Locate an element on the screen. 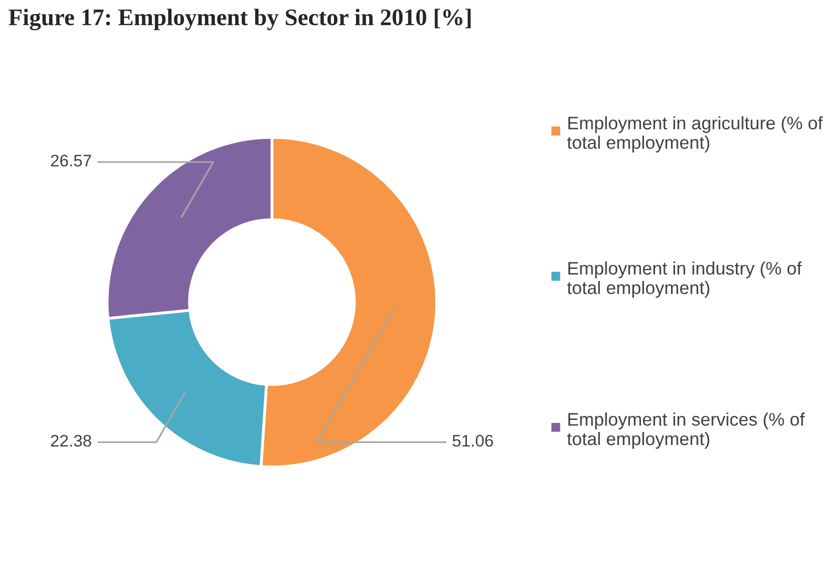 The width and height of the screenshot is (824, 581). data-label: 22.38 is located at coordinates (71, 440).